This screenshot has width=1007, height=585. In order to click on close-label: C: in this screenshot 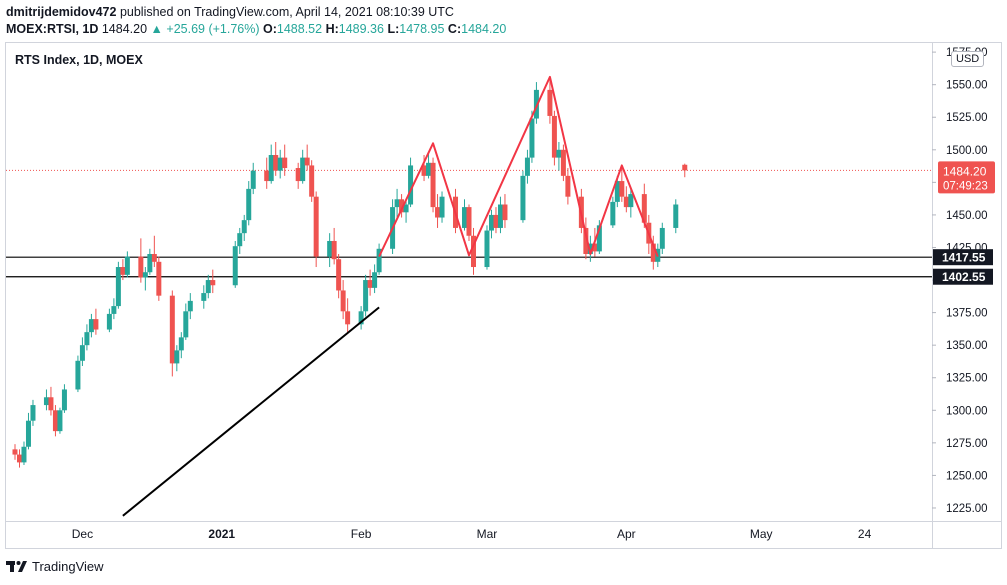, I will do `click(454, 29)`.